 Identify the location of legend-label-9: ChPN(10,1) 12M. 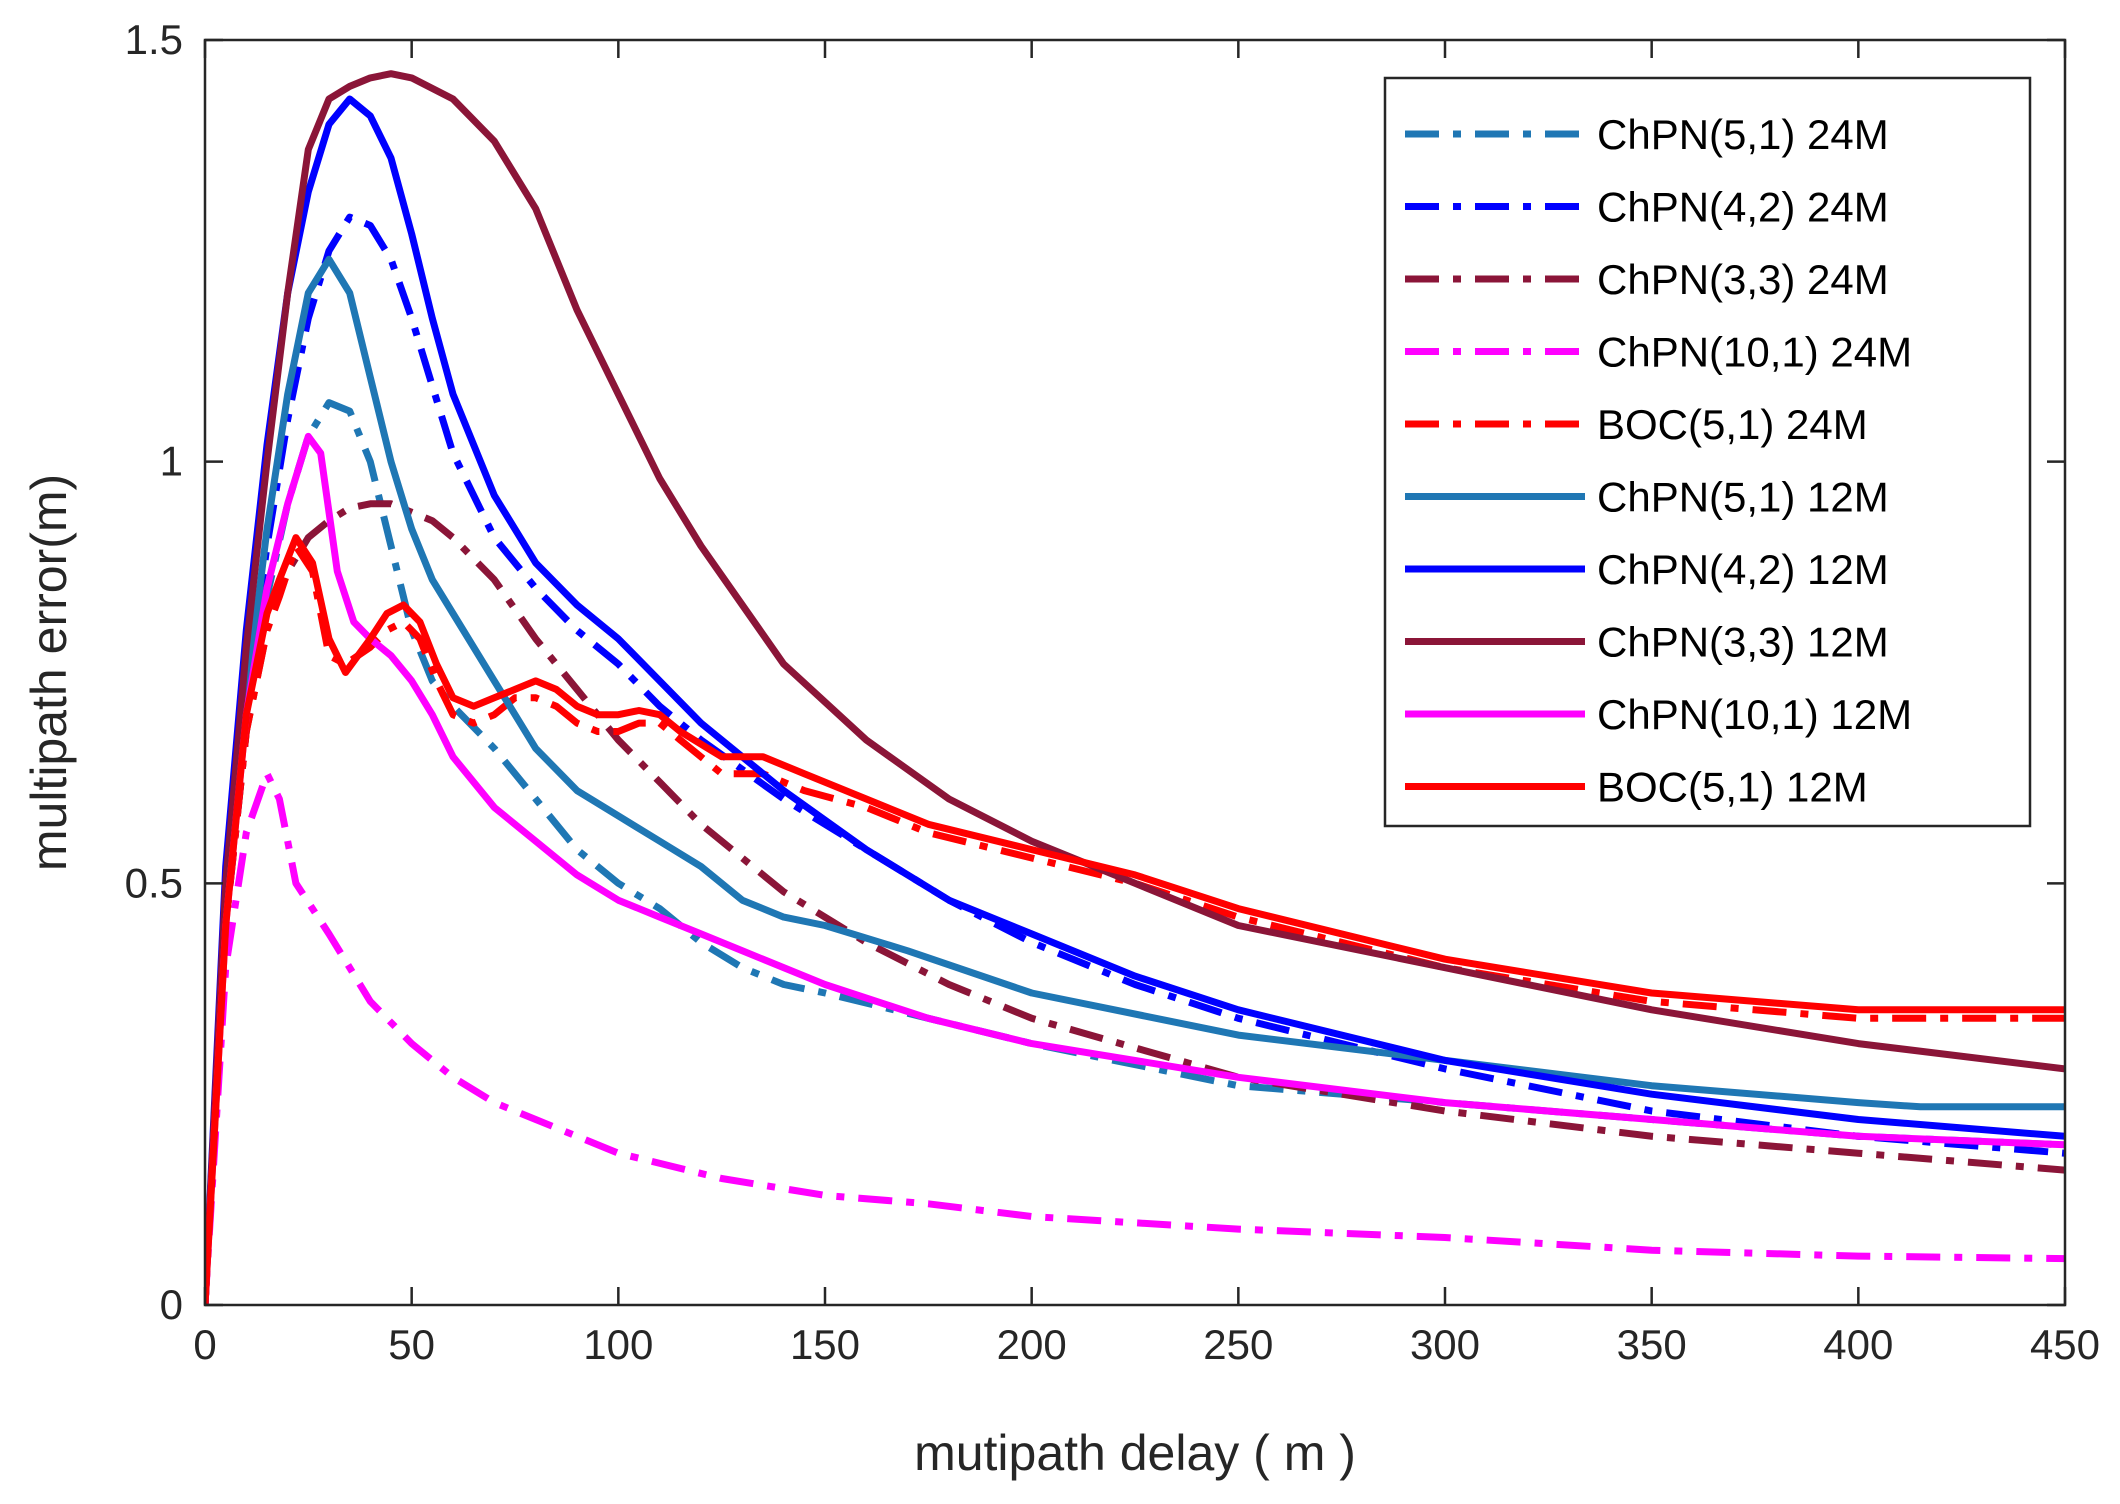
(1754, 714).